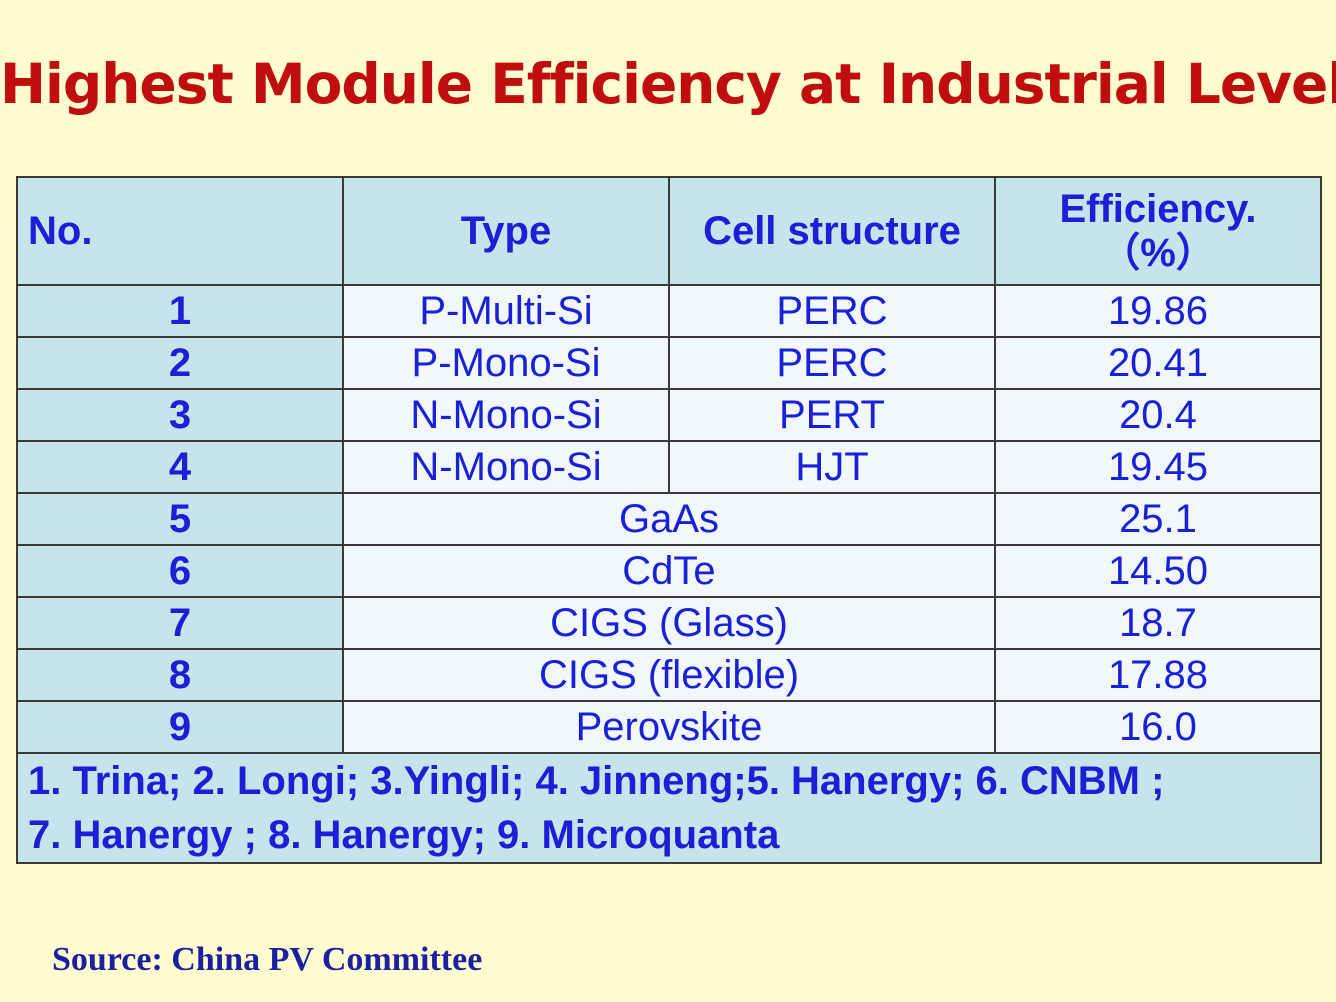  I want to click on row-type: CIGS (flexible), so click(669, 675).